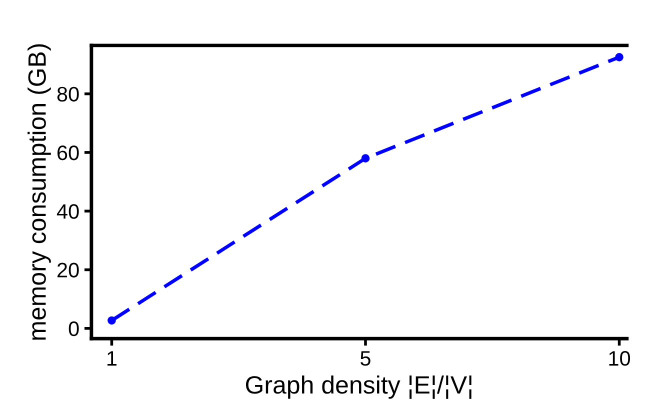  What do you see at coordinates (359, 387) in the screenshot?
I see `x-axis-title: Graph density ¦E¦/¦V¦` at bounding box center [359, 387].